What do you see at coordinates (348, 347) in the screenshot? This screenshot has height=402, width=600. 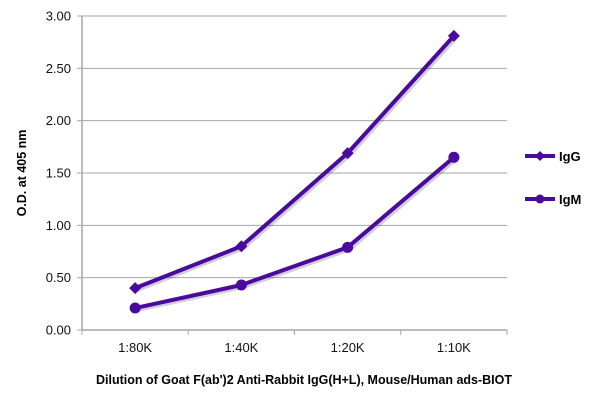 I see `x-tick-label: 1:20K` at bounding box center [348, 347].